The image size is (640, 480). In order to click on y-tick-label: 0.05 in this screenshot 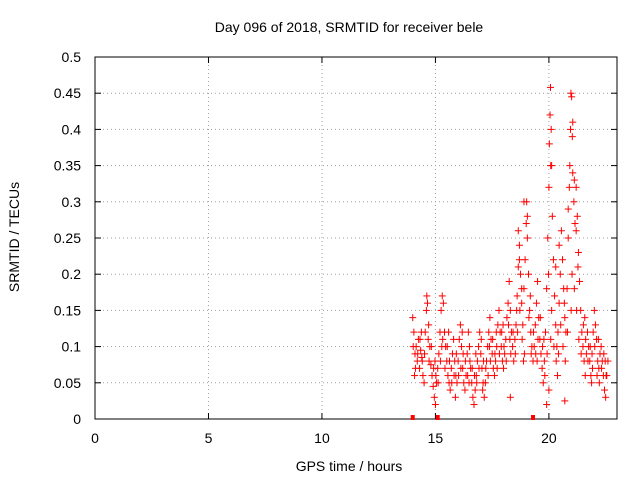, I will do `click(67, 383)`.